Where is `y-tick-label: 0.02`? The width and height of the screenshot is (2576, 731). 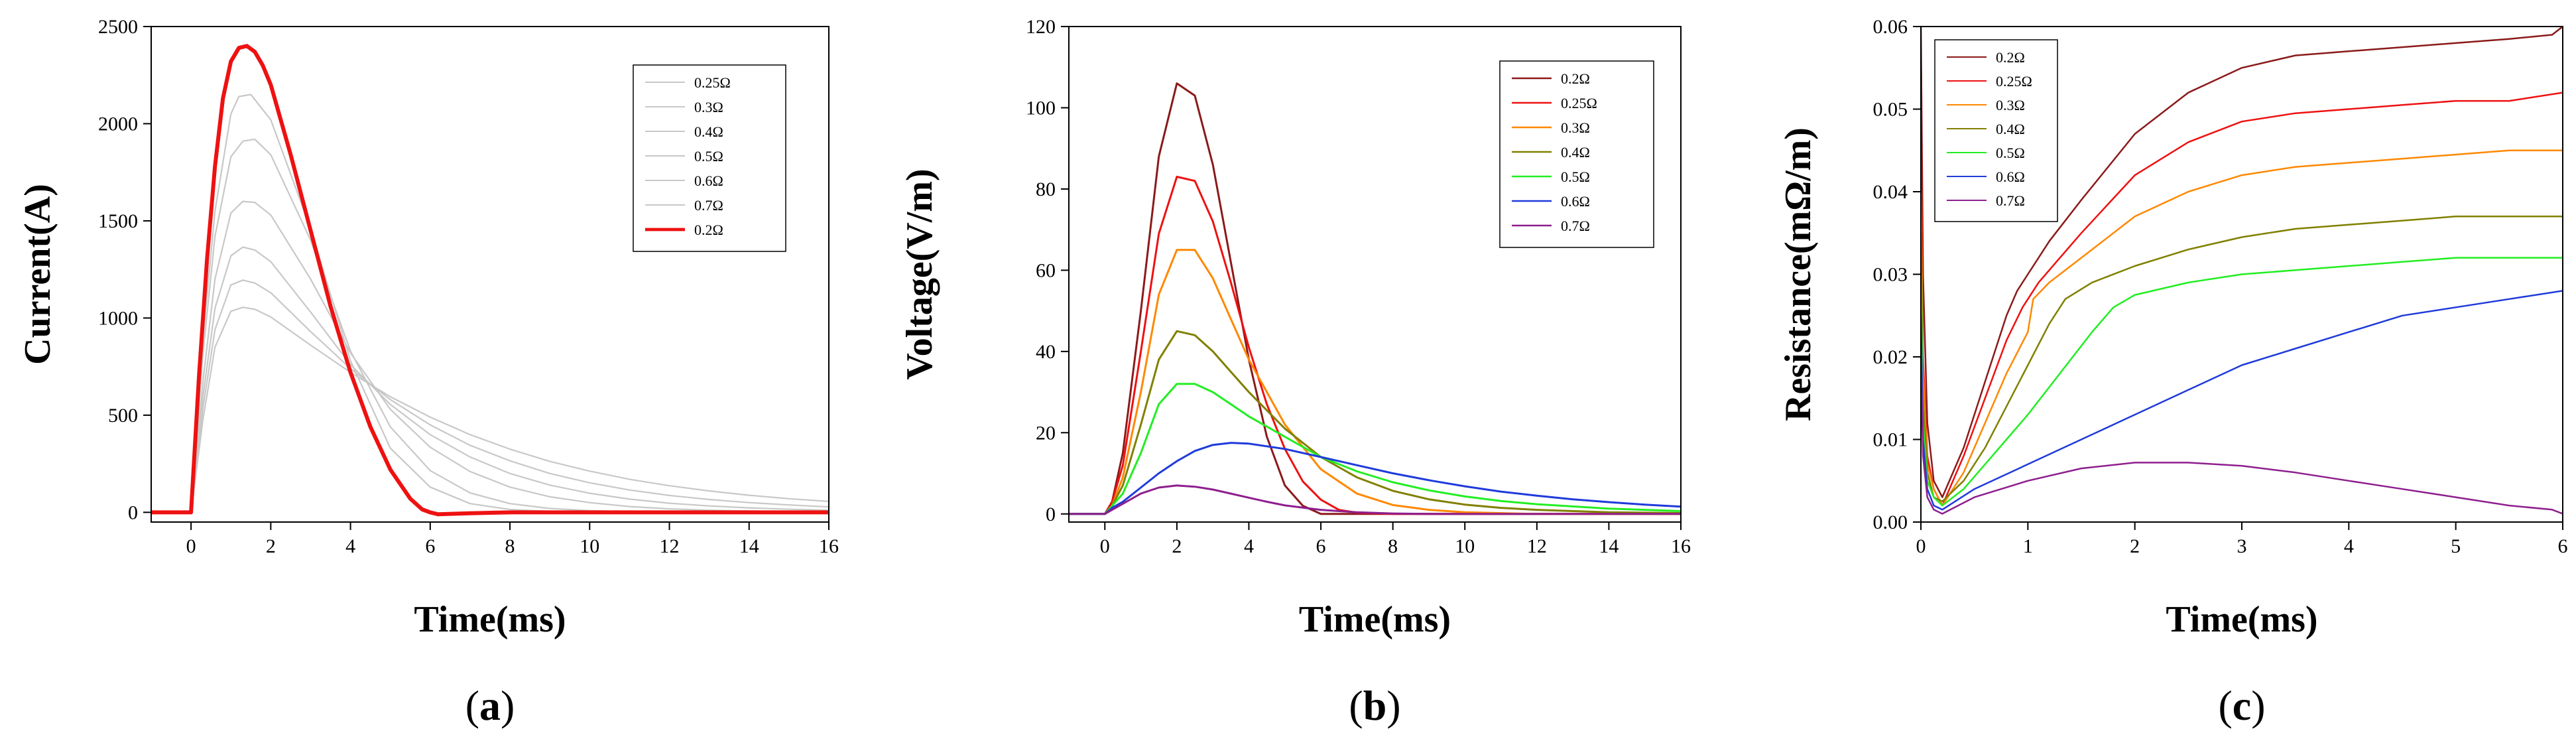 y-tick-label: 0.02 is located at coordinates (1890, 357).